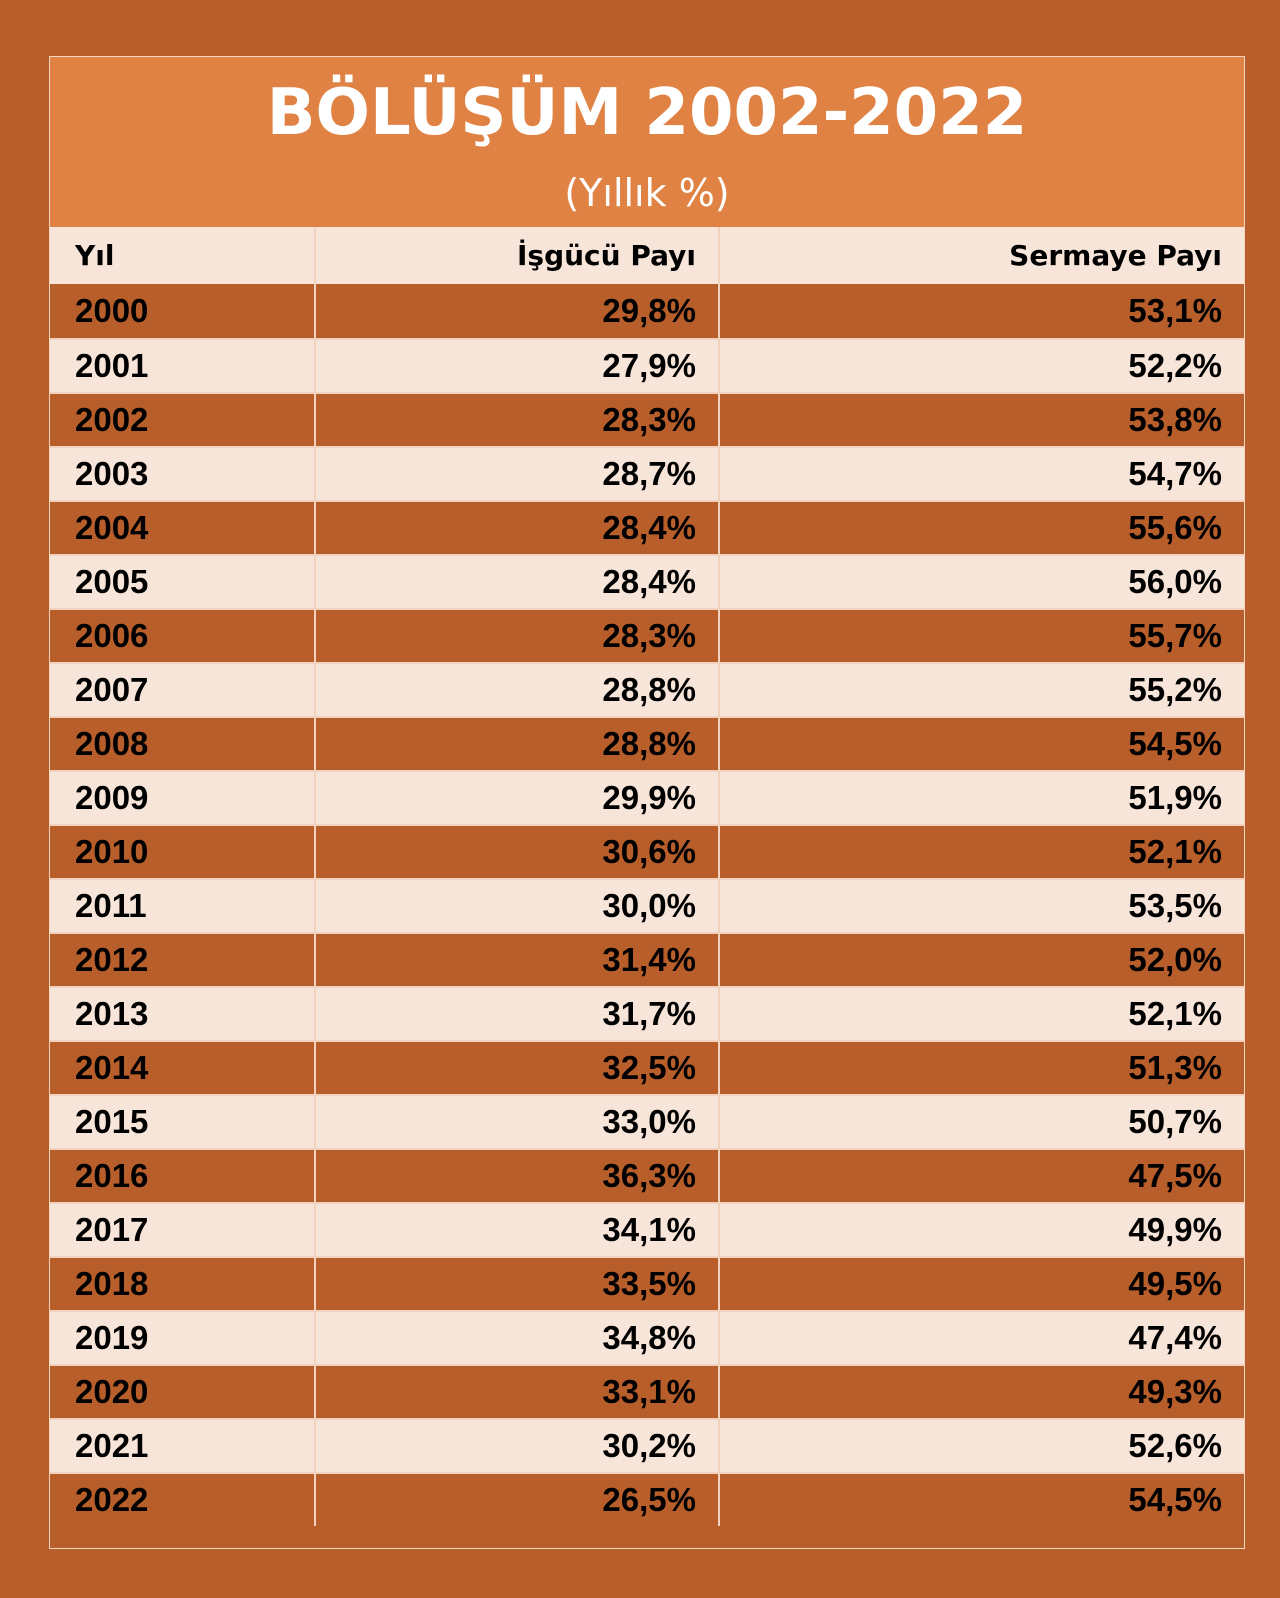 This screenshot has width=1280, height=1598. Describe the element at coordinates (112, 1337) in the screenshot. I see `cell-year: 2019` at that location.